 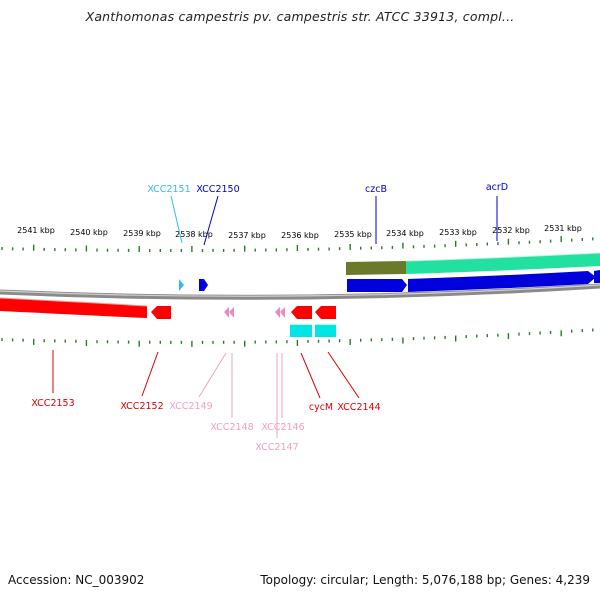 What do you see at coordinates (76, 580) in the screenshot?
I see `accession-label: Accession: NC_003902` at bounding box center [76, 580].